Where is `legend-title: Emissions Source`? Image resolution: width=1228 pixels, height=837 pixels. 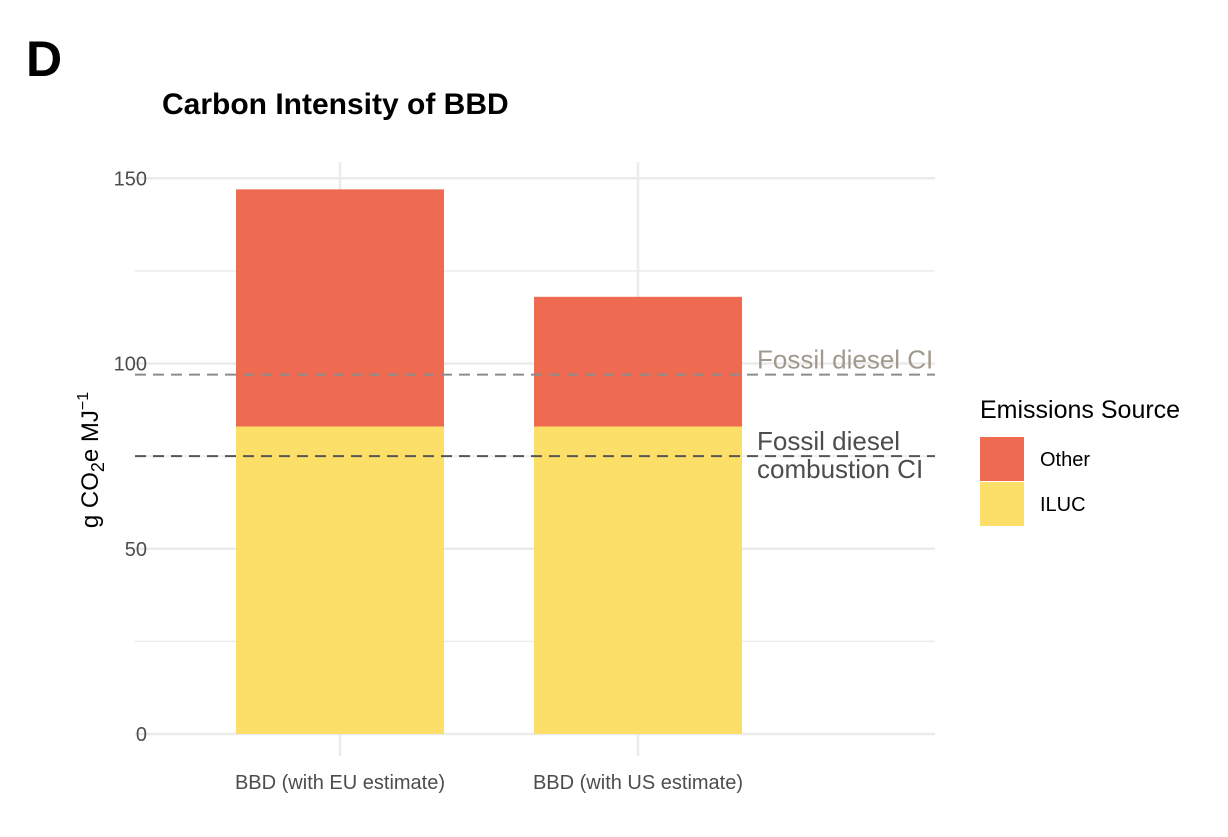
legend-title: Emissions Source is located at coordinates (1080, 410).